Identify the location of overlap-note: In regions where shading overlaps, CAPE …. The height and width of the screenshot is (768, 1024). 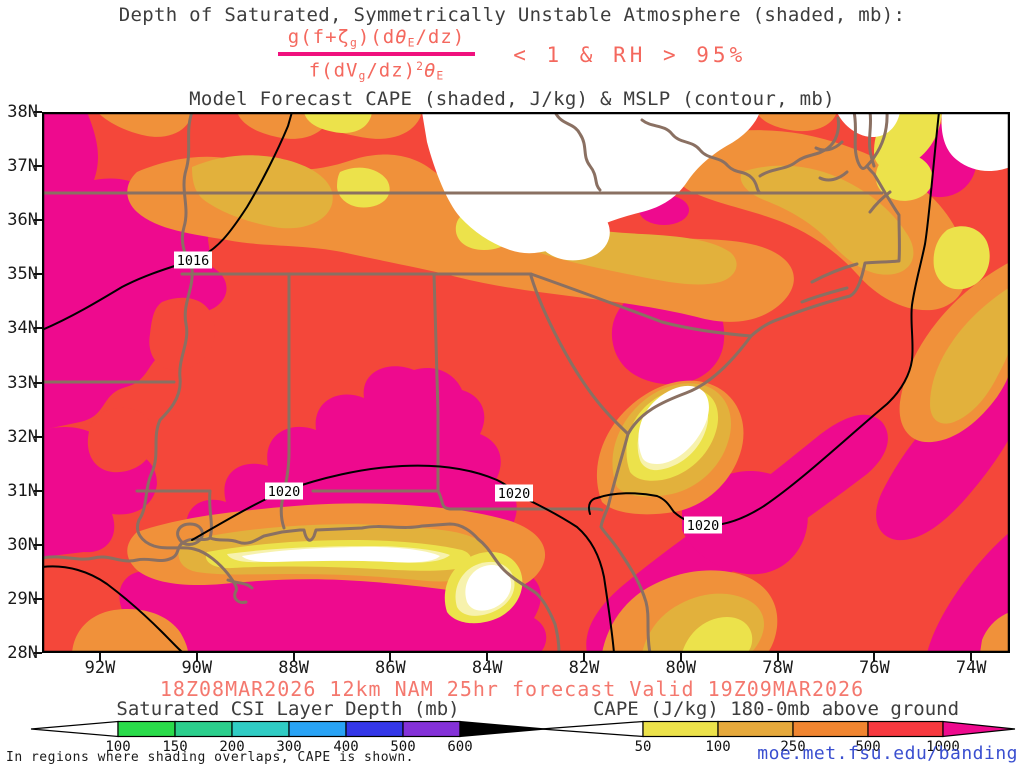
(210, 757).